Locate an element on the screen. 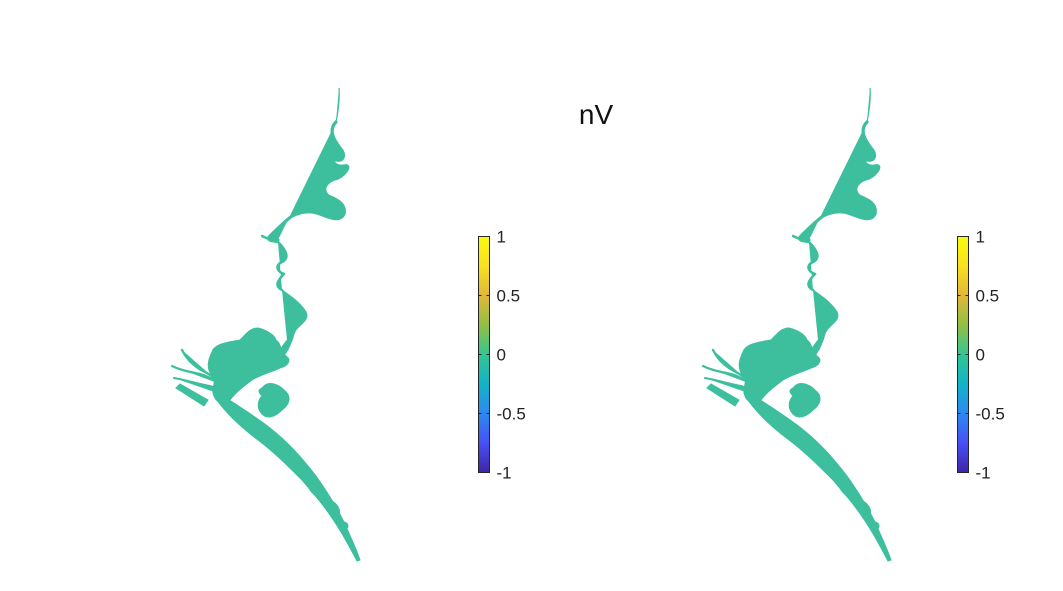 The width and height of the screenshot is (1063, 591). colorbar-left: 1 0.5 0 -0.5 -1 is located at coordinates (502, 355).